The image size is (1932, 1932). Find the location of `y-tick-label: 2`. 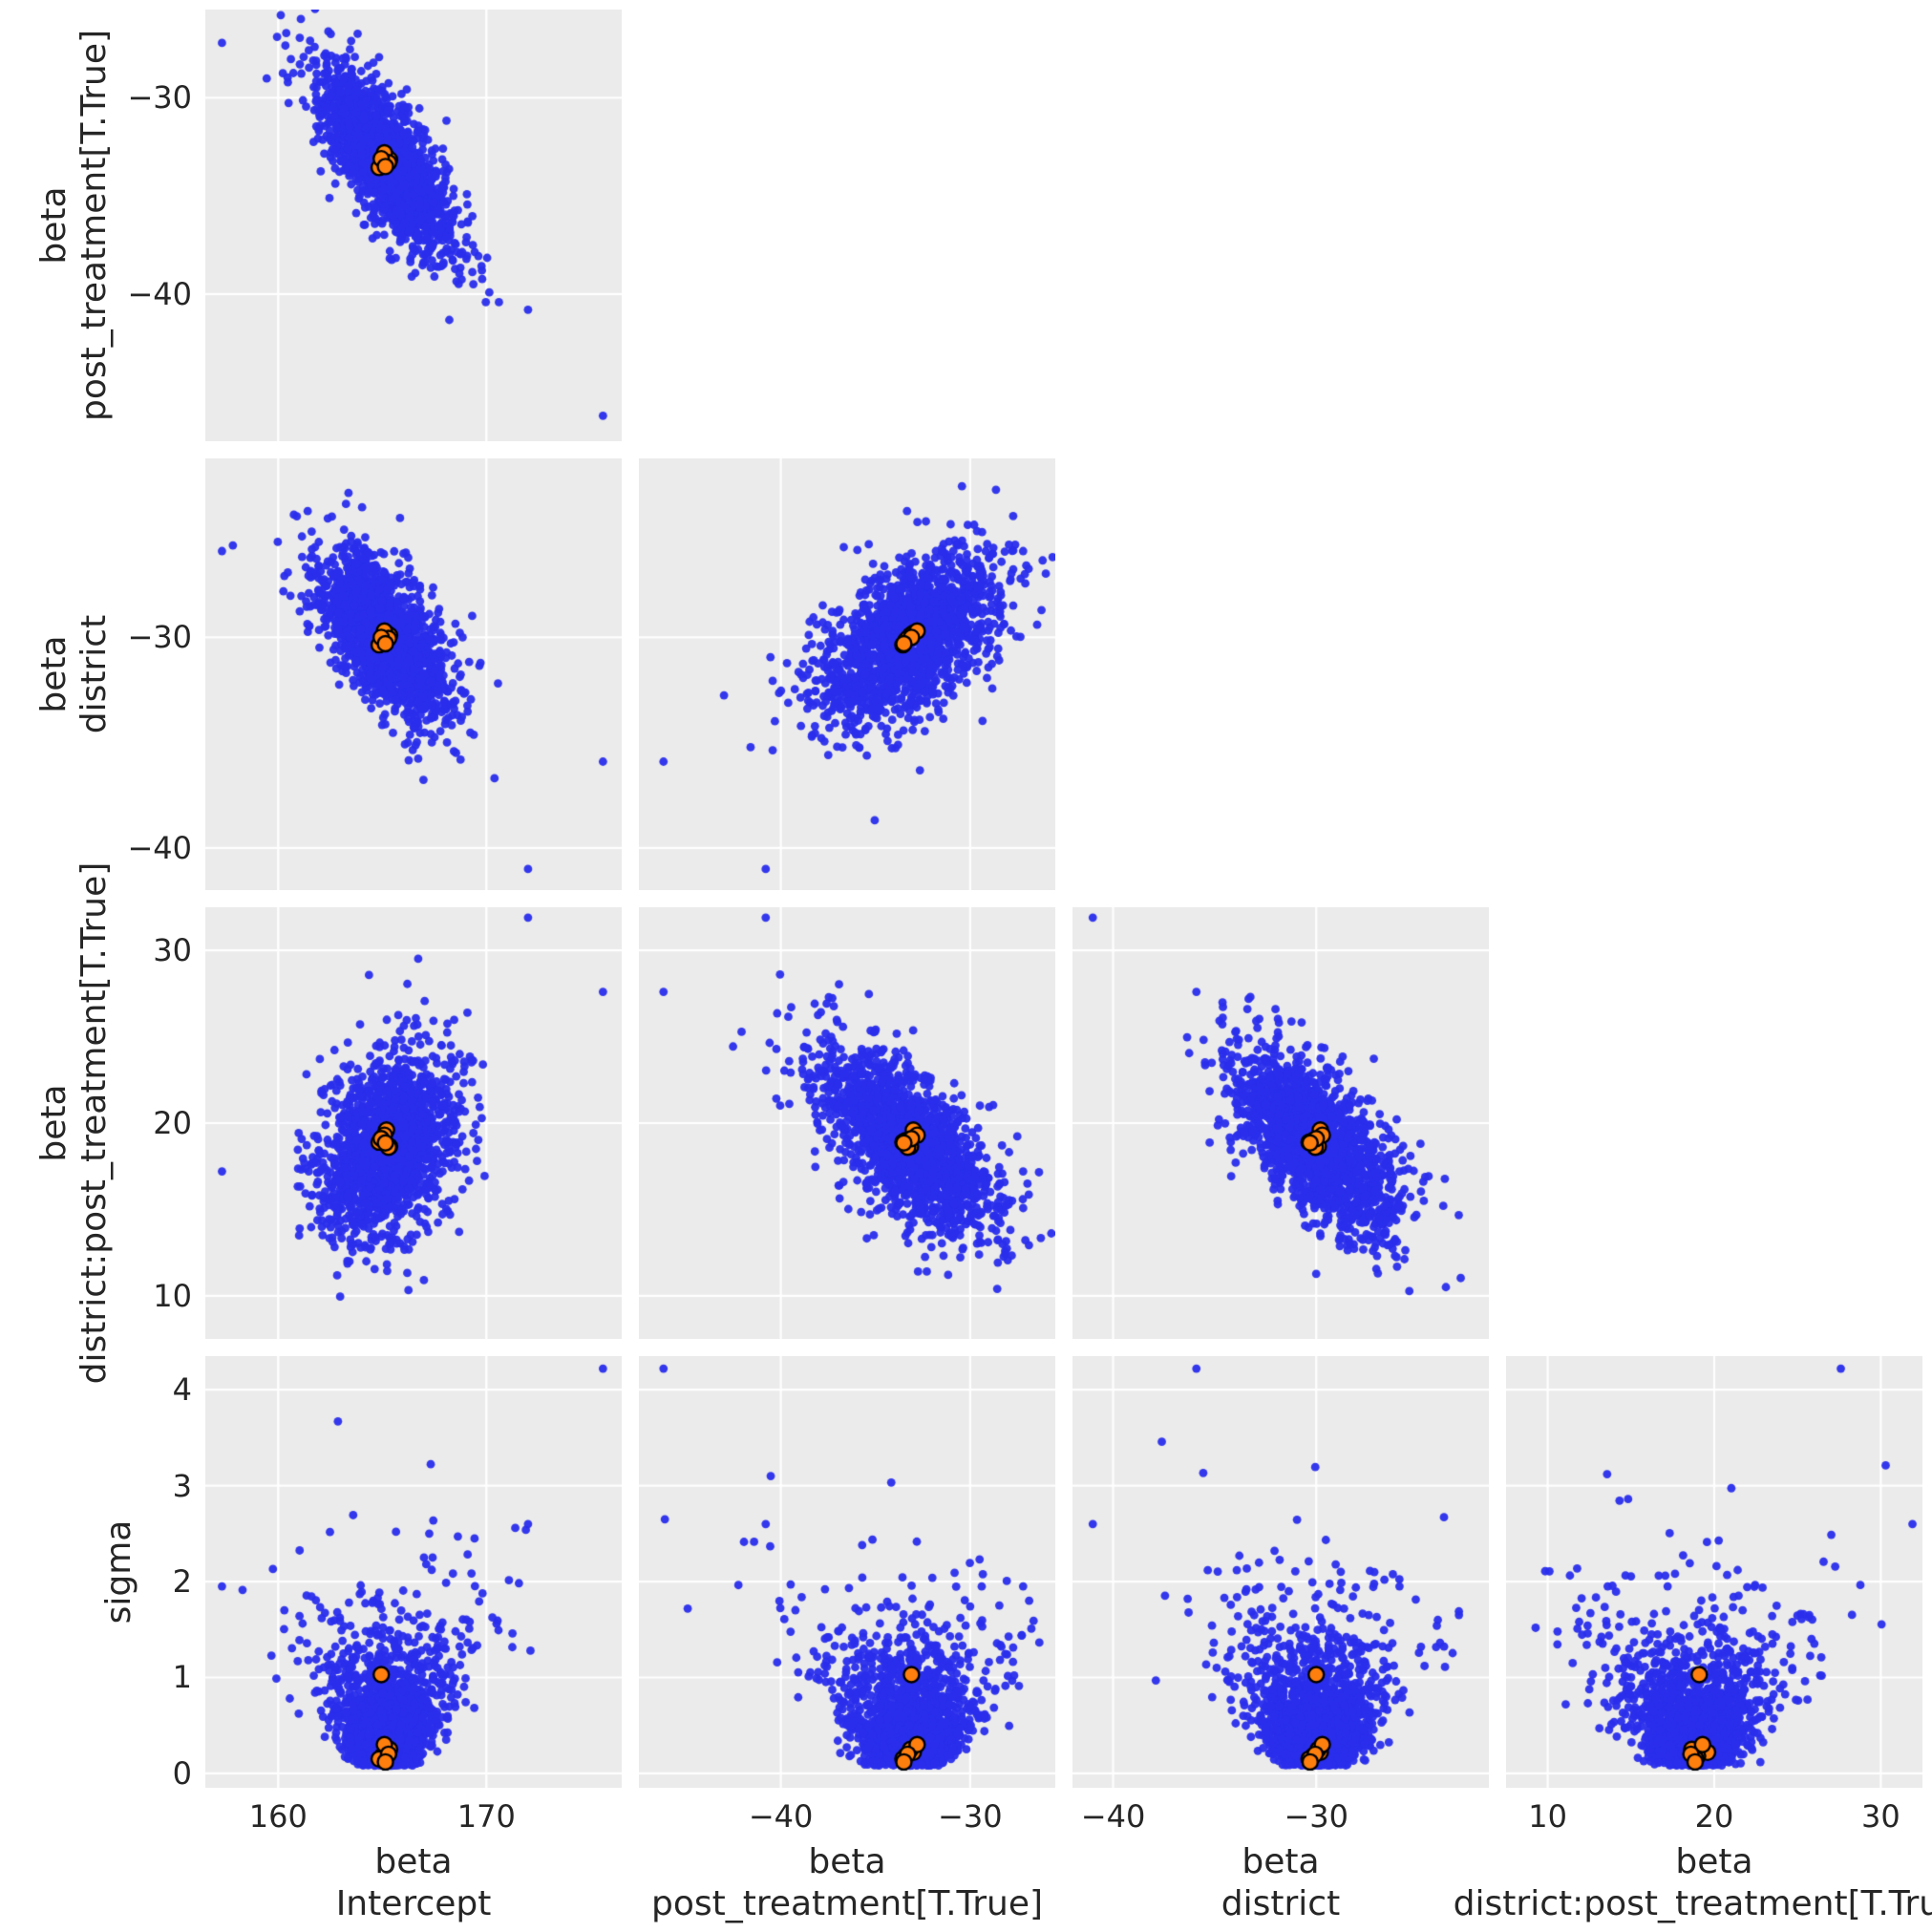

y-tick-label: 2 is located at coordinates (182, 1582).